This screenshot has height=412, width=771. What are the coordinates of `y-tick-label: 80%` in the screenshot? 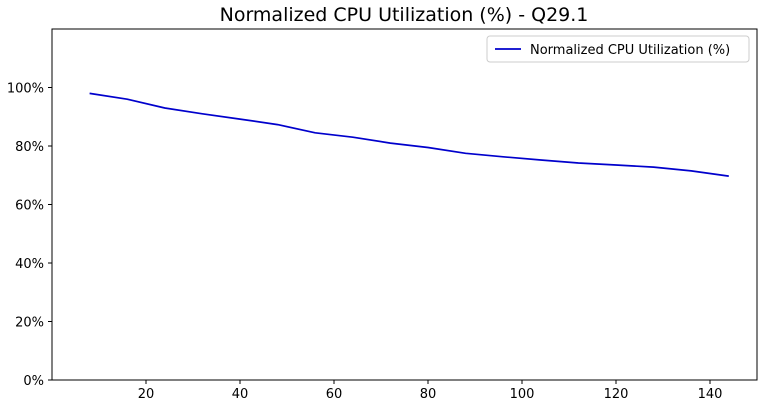 It's located at (29, 147).